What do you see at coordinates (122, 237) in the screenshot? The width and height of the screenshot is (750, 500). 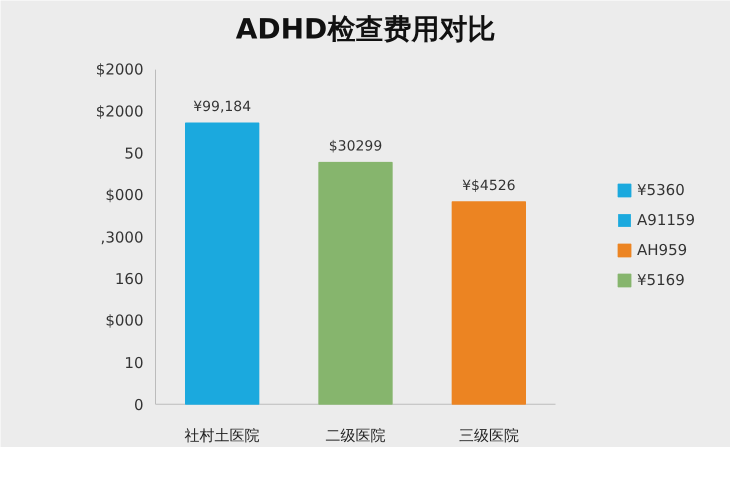 I see `text: ,3000` at bounding box center [122, 237].